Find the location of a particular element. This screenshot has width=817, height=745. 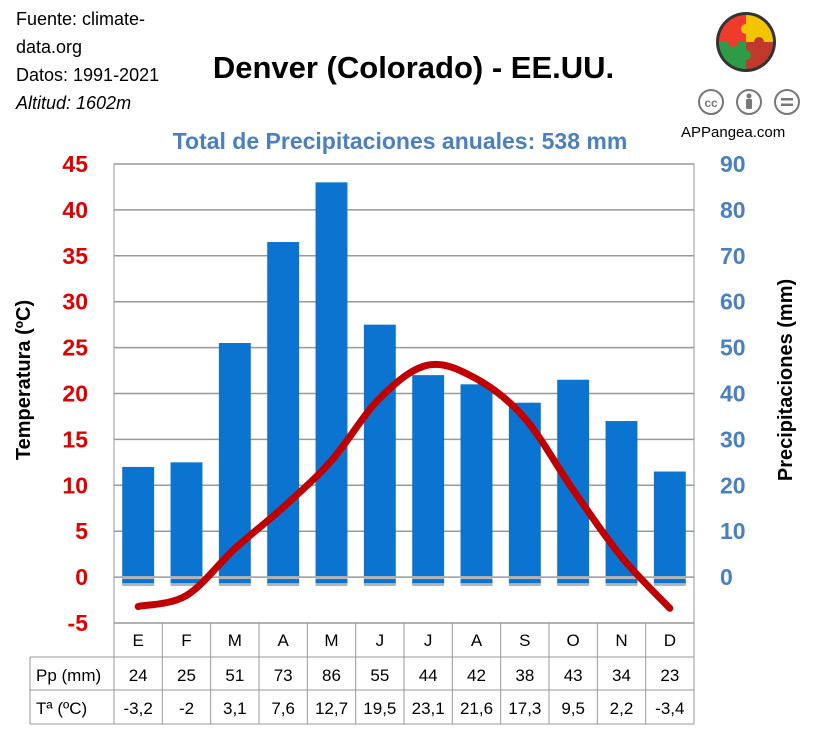

temp-row-label: Tª (ºC) is located at coordinates (61, 708).